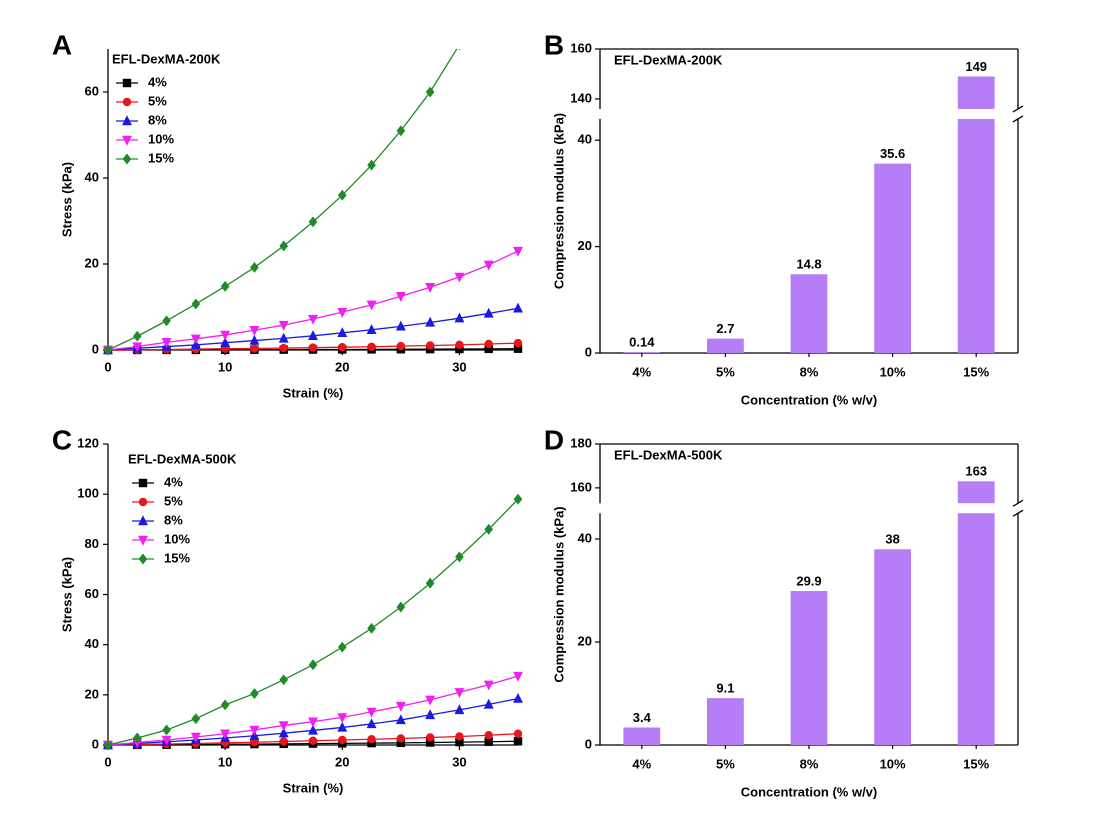  What do you see at coordinates (642, 717) in the screenshot?
I see `bar-label: 3.4` at bounding box center [642, 717].